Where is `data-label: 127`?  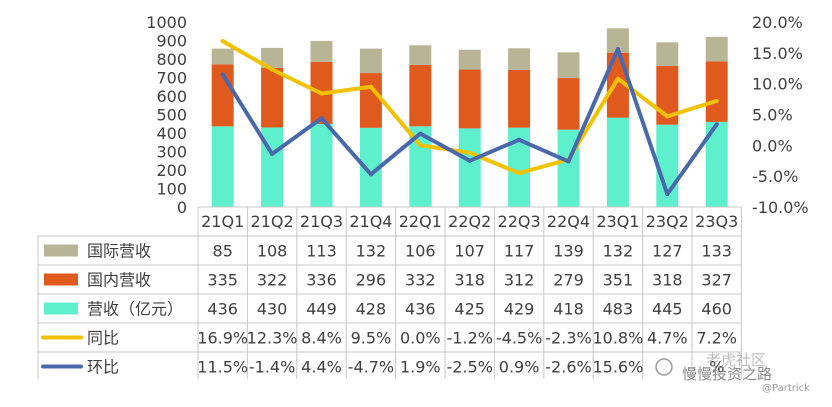
data-label: 127 is located at coordinates (667, 251).